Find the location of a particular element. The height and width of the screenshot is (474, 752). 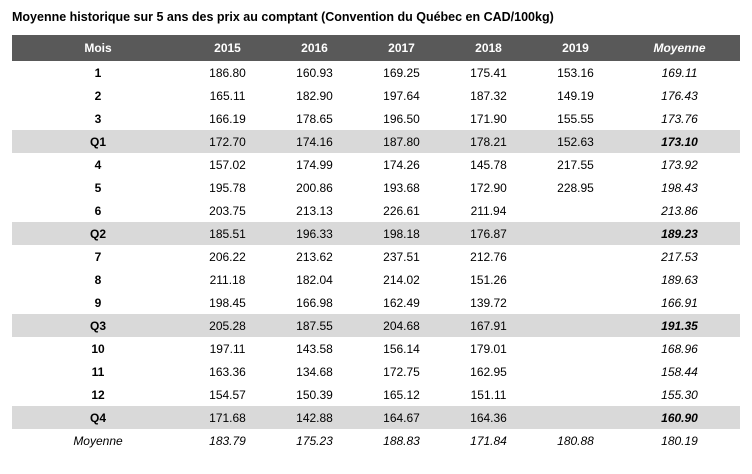

row-label: 5 is located at coordinates (98, 187).